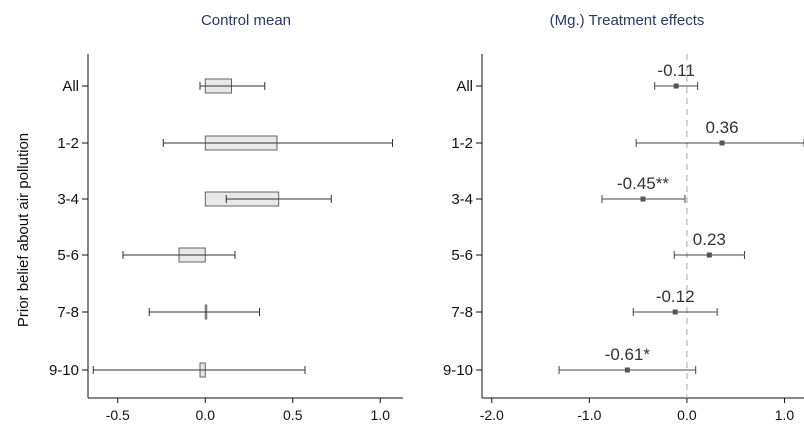  What do you see at coordinates (293, 415) in the screenshot?
I see `left-x-tick-label: 0.5` at bounding box center [293, 415].